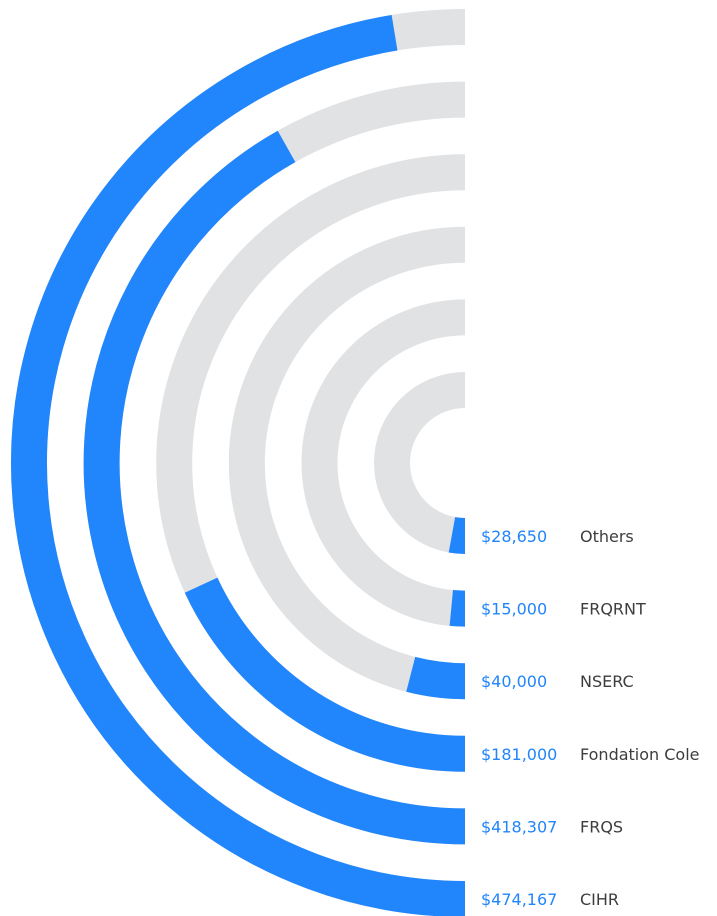 Image resolution: width=717 pixels, height=916 pixels. I want to click on value-label-frqrnt: $15,000, so click(514, 609).